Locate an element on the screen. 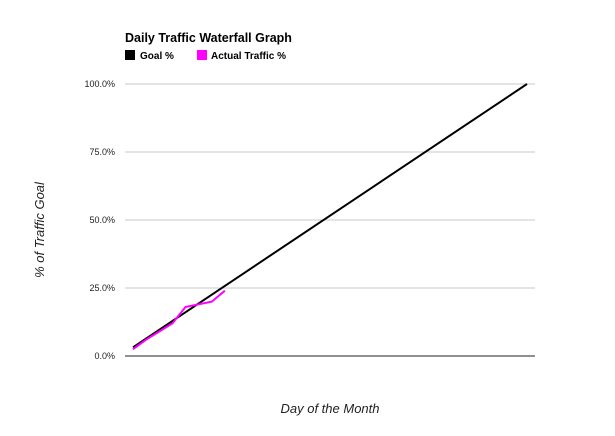 This screenshot has height=436, width=615. legend-label-goal: Goal % is located at coordinates (157, 56).